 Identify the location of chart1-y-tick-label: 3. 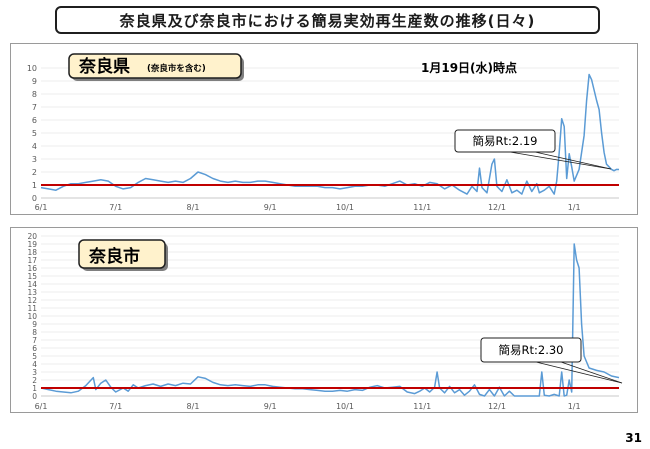
(34, 159).